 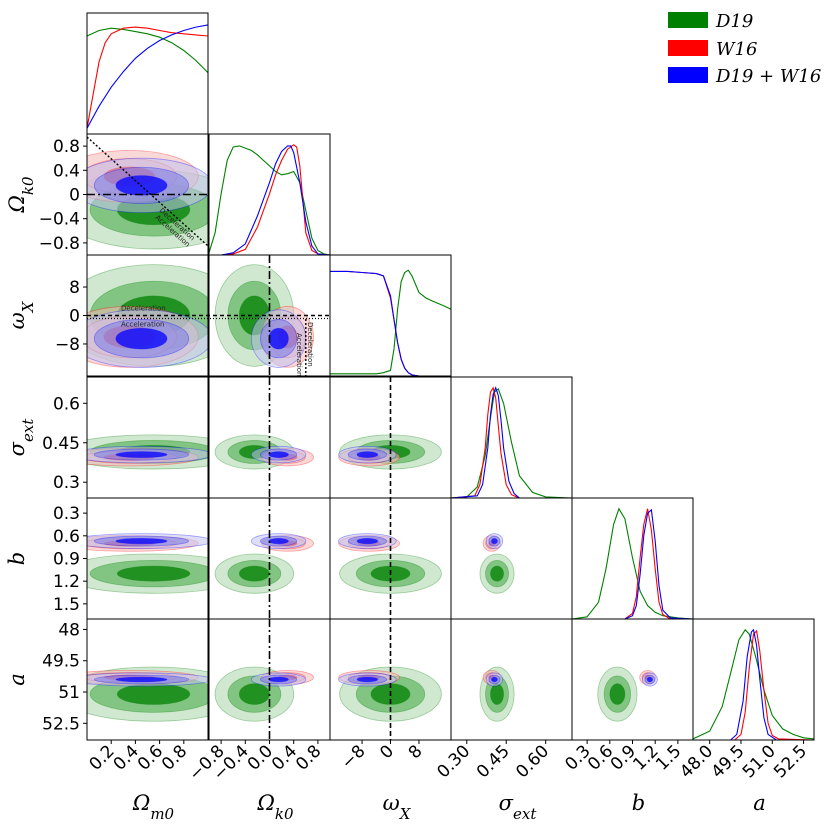 I want to click on marginal-panel-Om, so click(x=147, y=76).